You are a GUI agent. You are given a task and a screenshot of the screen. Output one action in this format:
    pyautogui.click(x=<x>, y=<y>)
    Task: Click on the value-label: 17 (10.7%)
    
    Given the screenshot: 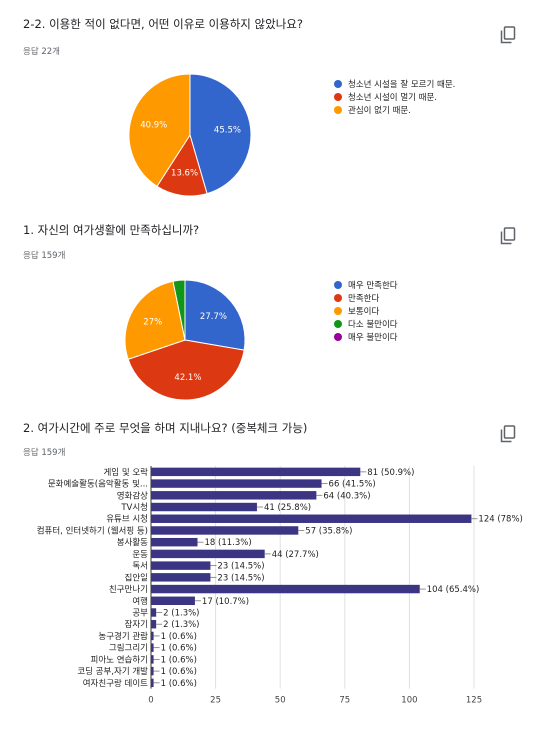 What is the action you would take?
    pyautogui.click(x=225, y=602)
    